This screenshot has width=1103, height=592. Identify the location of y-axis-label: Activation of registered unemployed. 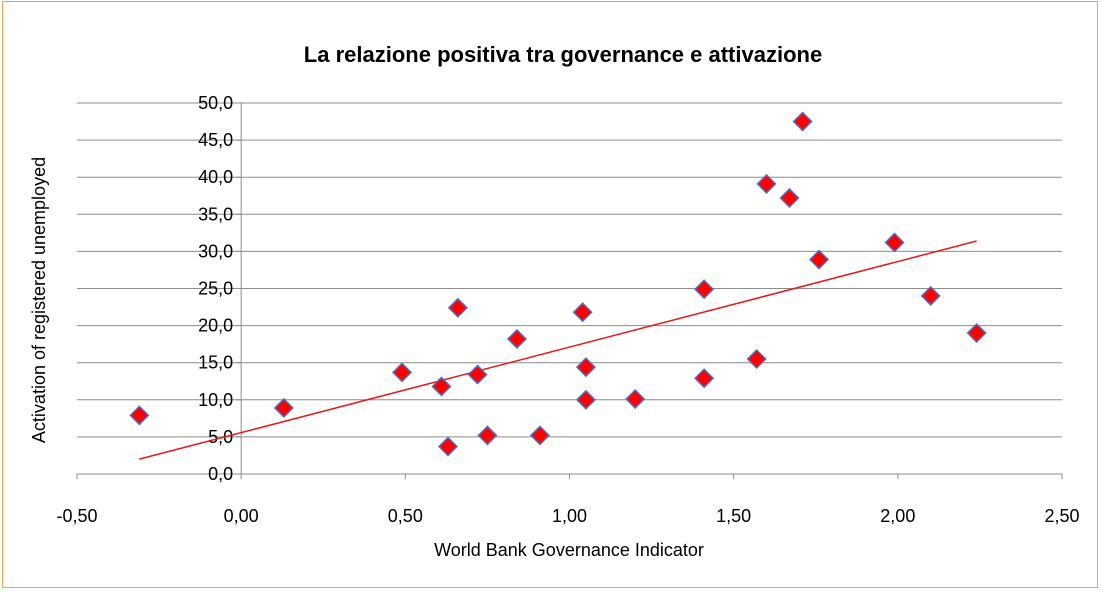
(39, 300).